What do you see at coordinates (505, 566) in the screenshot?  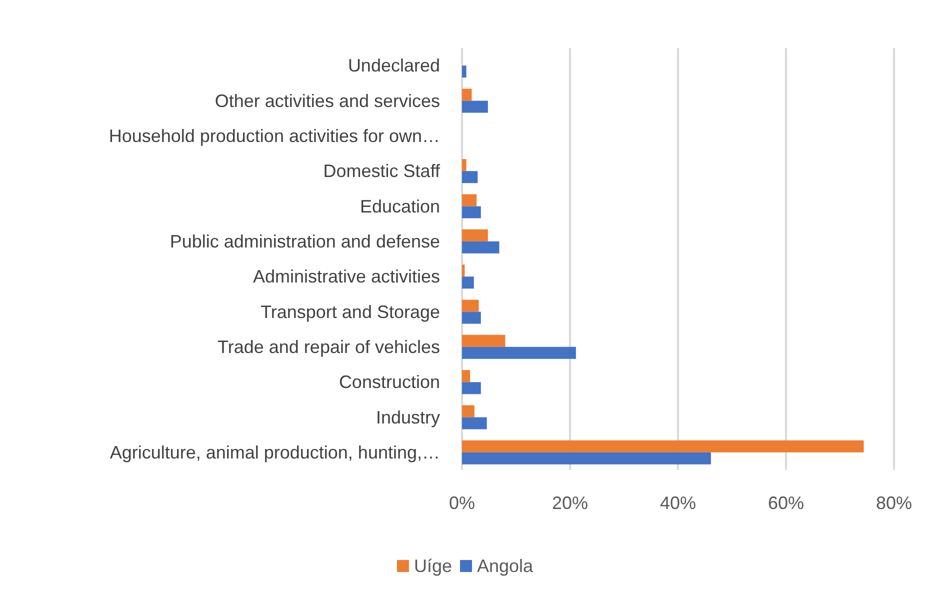 I see `legend-label: Angola` at bounding box center [505, 566].